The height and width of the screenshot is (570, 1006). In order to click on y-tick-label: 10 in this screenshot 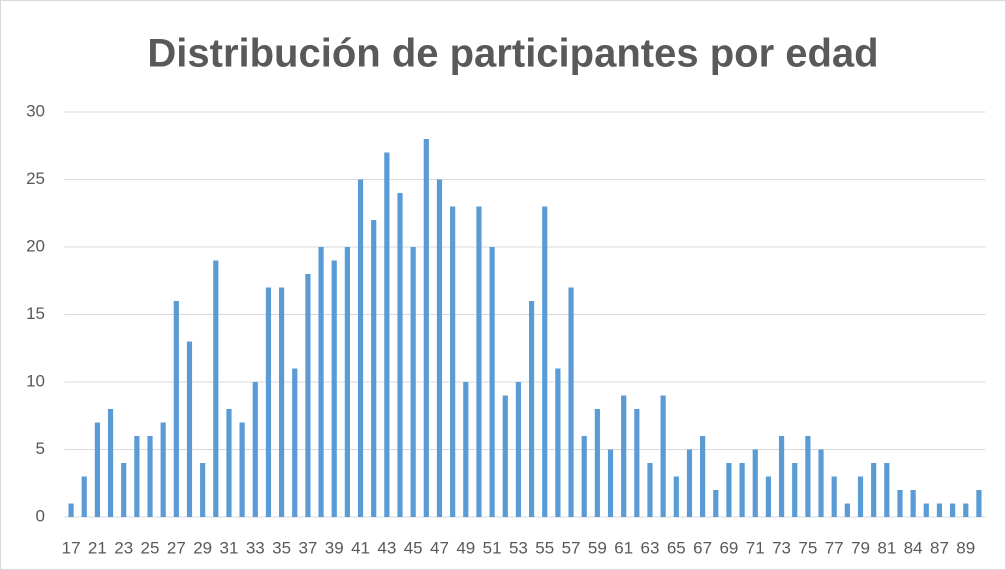, I will do `click(35, 380)`.